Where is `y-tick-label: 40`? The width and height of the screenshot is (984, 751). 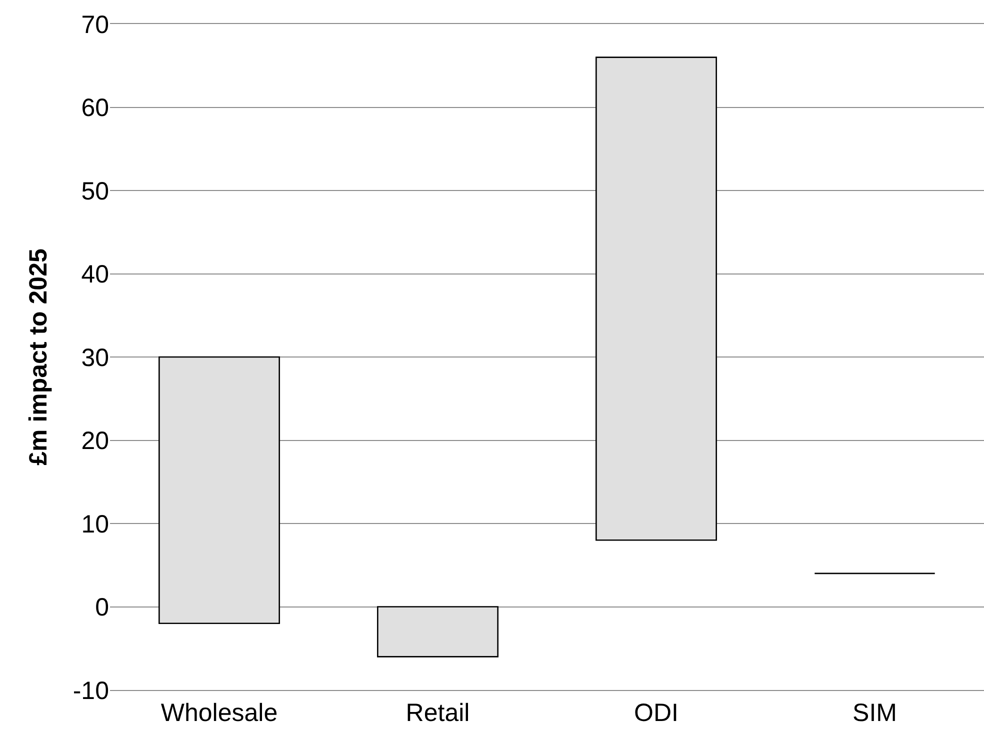
y-tick-label: 40 is located at coordinates (95, 274).